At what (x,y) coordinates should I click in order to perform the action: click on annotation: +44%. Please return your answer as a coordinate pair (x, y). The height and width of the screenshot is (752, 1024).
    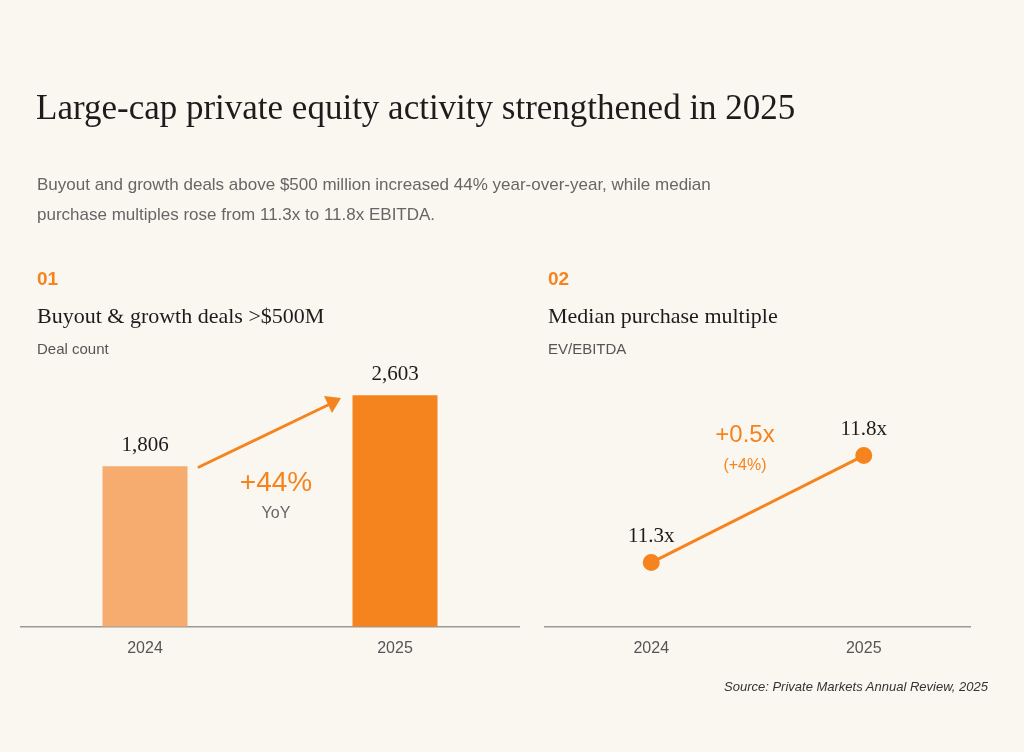
    Looking at the image, I should click on (276, 482).